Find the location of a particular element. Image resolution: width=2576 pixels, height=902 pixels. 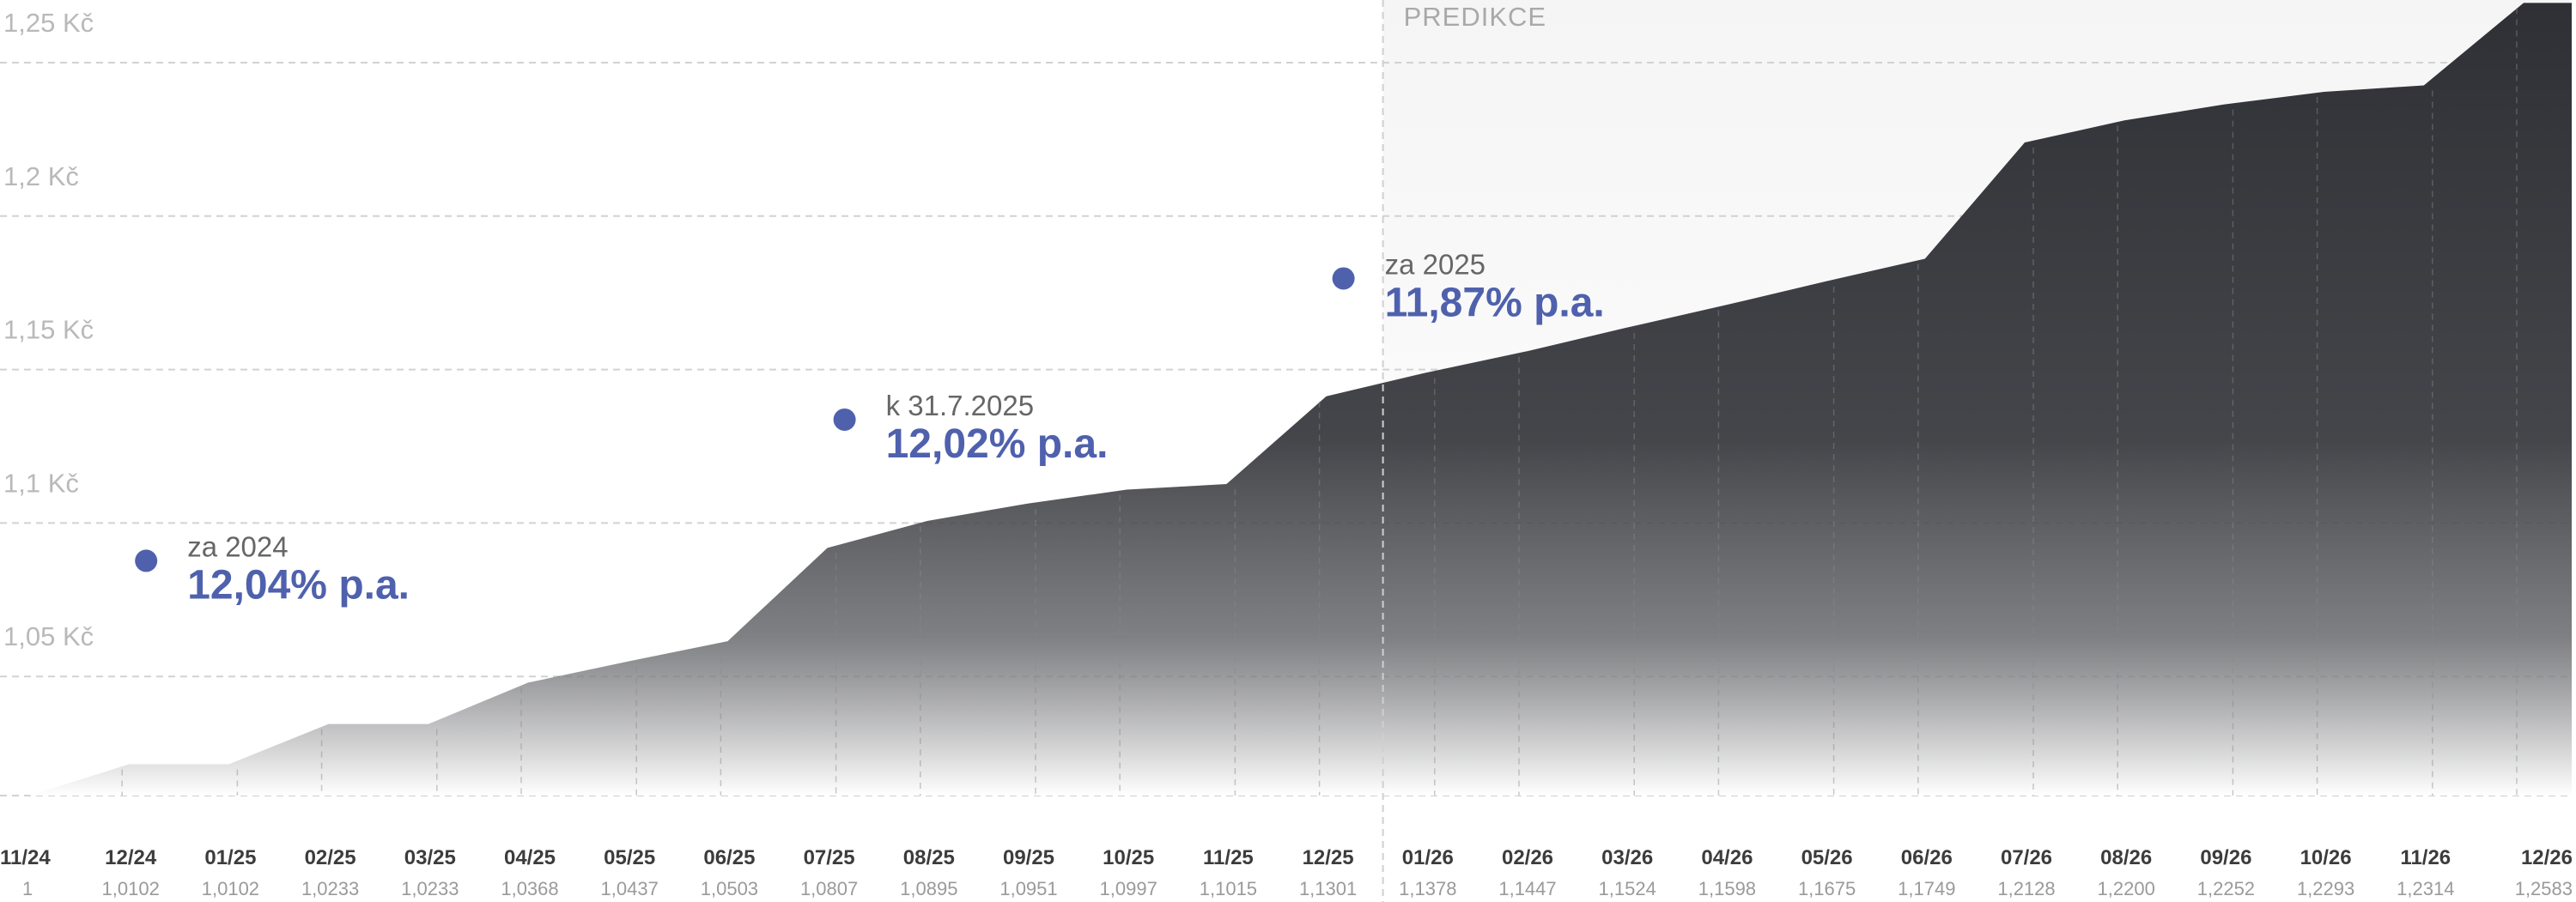

y-tick-label: 1,05 Kč is located at coordinates (48, 636).